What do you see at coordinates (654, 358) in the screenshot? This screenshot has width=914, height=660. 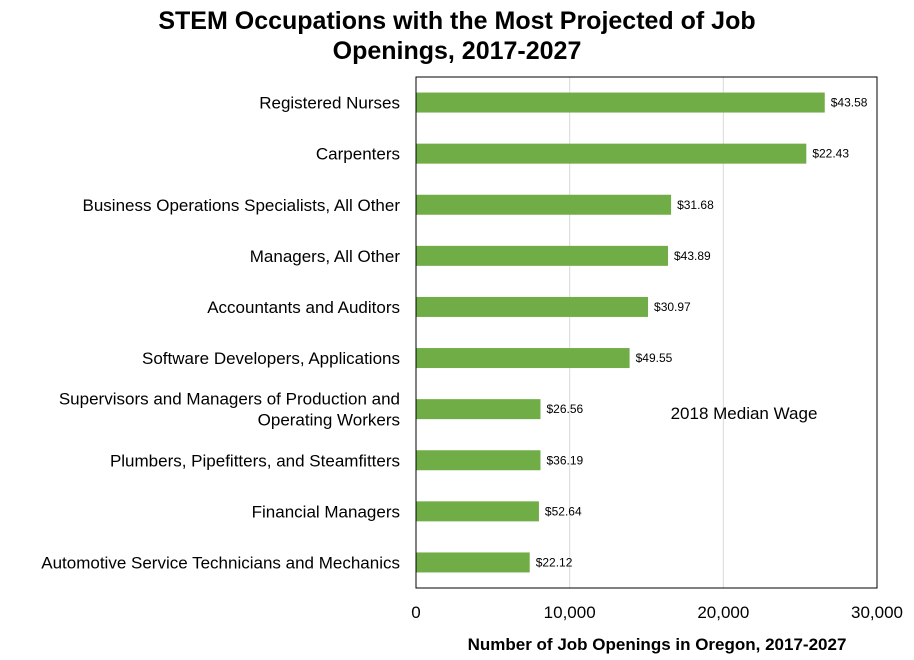 I see `data-label: $49.55` at bounding box center [654, 358].